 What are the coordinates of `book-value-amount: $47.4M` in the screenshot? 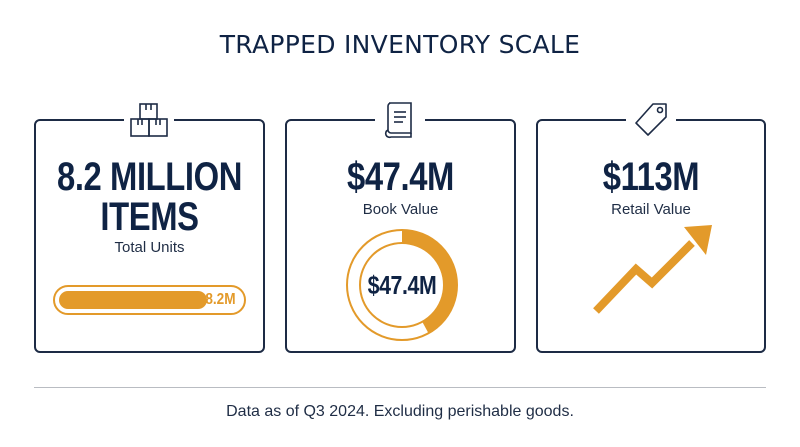 It's located at (400, 177).